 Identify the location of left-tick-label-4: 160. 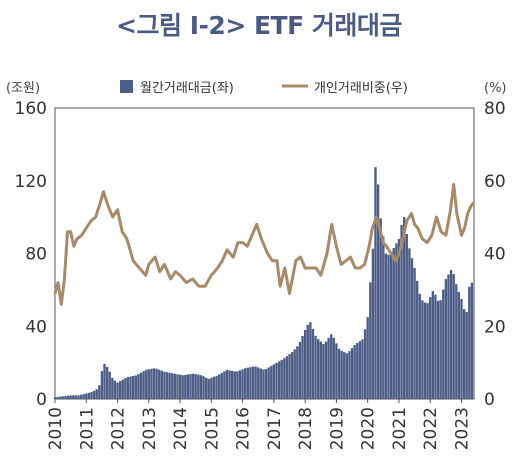
(31, 109).